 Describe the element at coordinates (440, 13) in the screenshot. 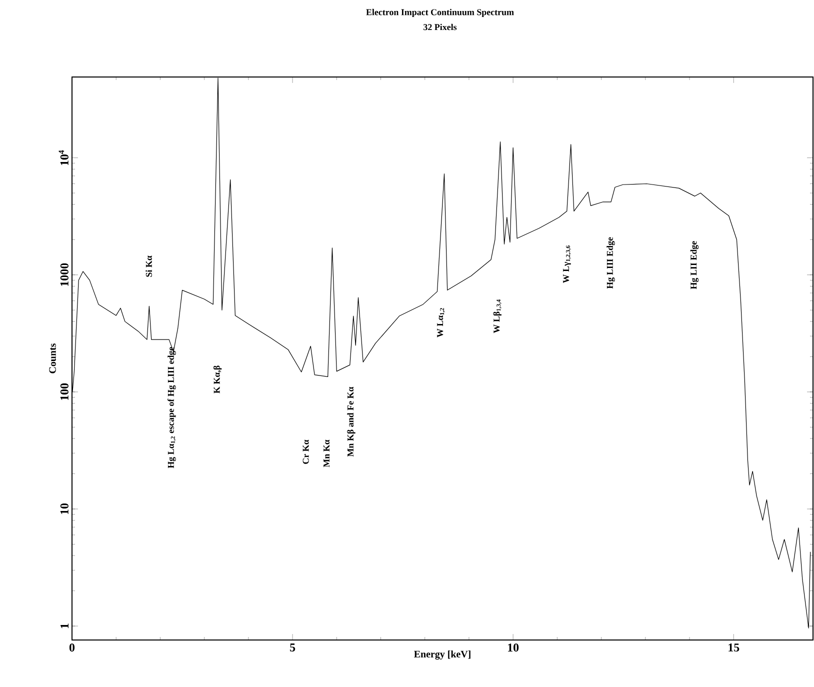

I see `chart-title: Electron Impact Continuum Spectrum` at that location.